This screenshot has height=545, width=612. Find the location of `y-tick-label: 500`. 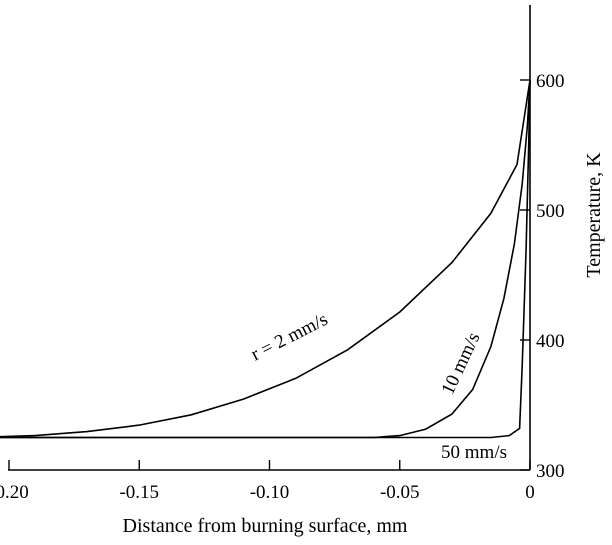

y-tick-label: 500 is located at coordinates (550, 211).